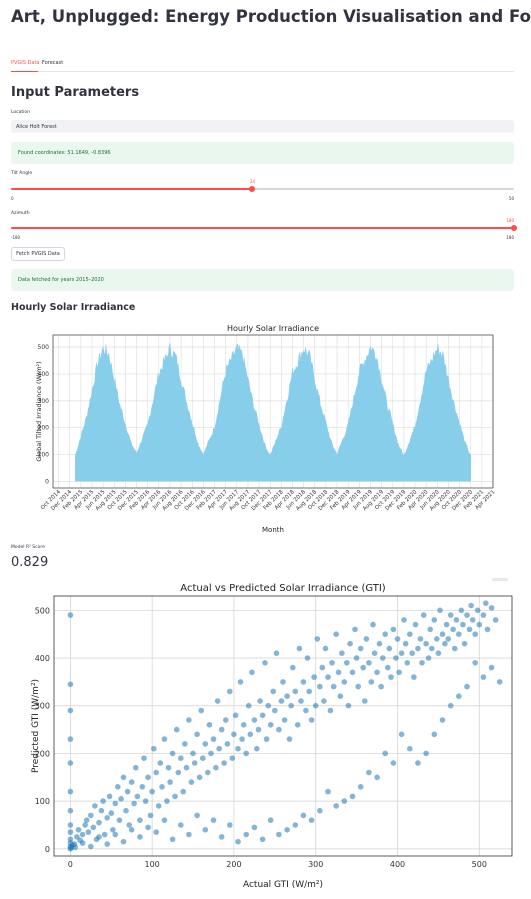 This screenshot has width=531, height=899. I want to click on tilt-angle-slider: 24 0 50, so click(262, 190).